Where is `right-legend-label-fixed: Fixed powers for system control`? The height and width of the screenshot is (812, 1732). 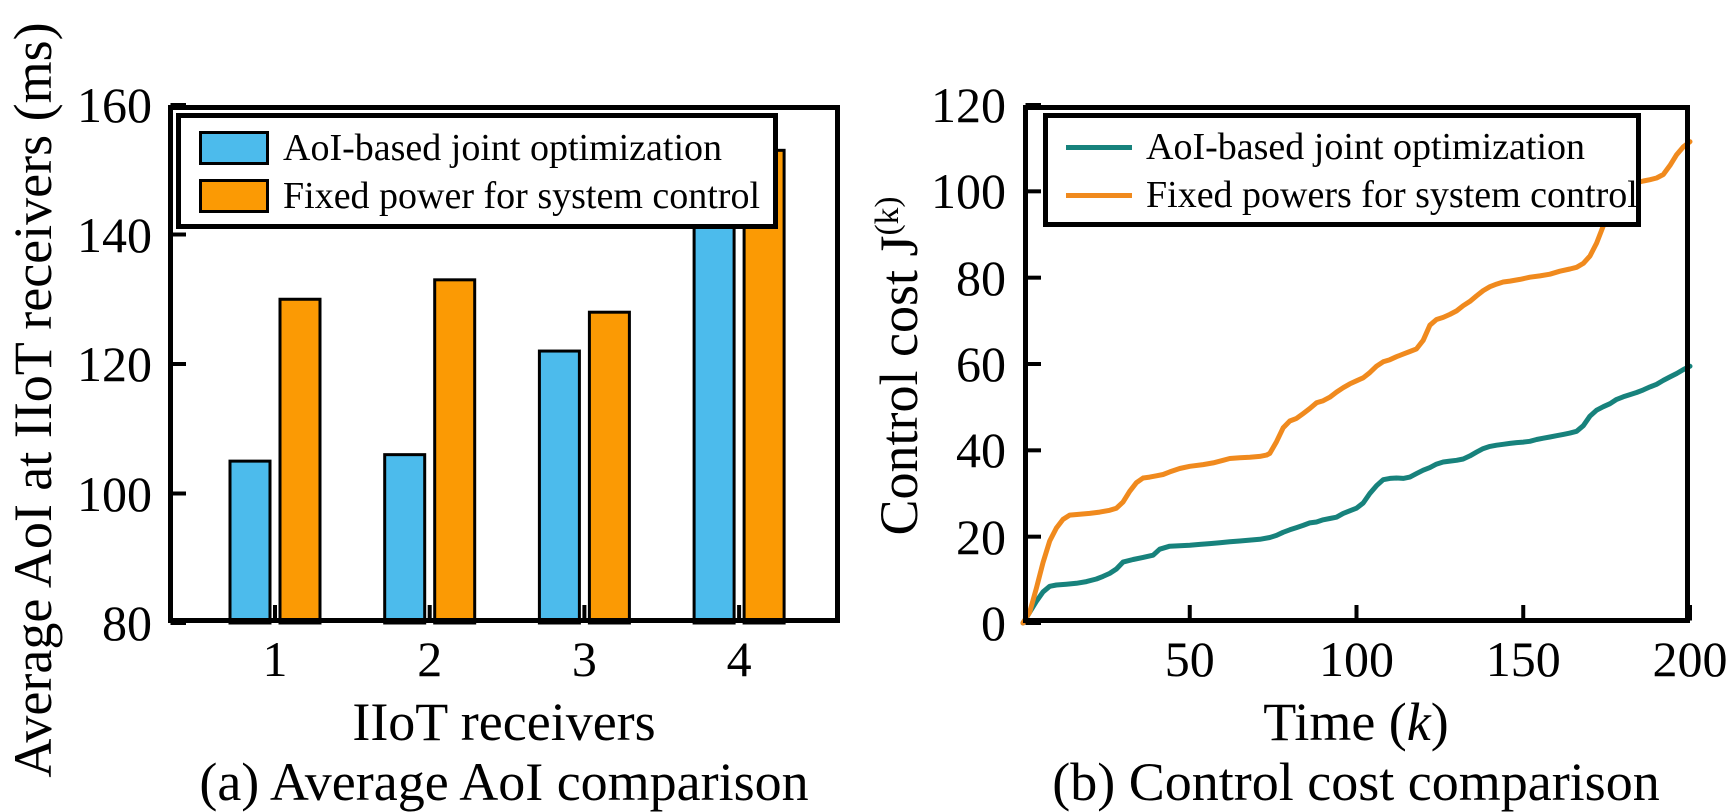
right-legend-label-fixed: Fixed powers for system control is located at coordinates (1392, 195).